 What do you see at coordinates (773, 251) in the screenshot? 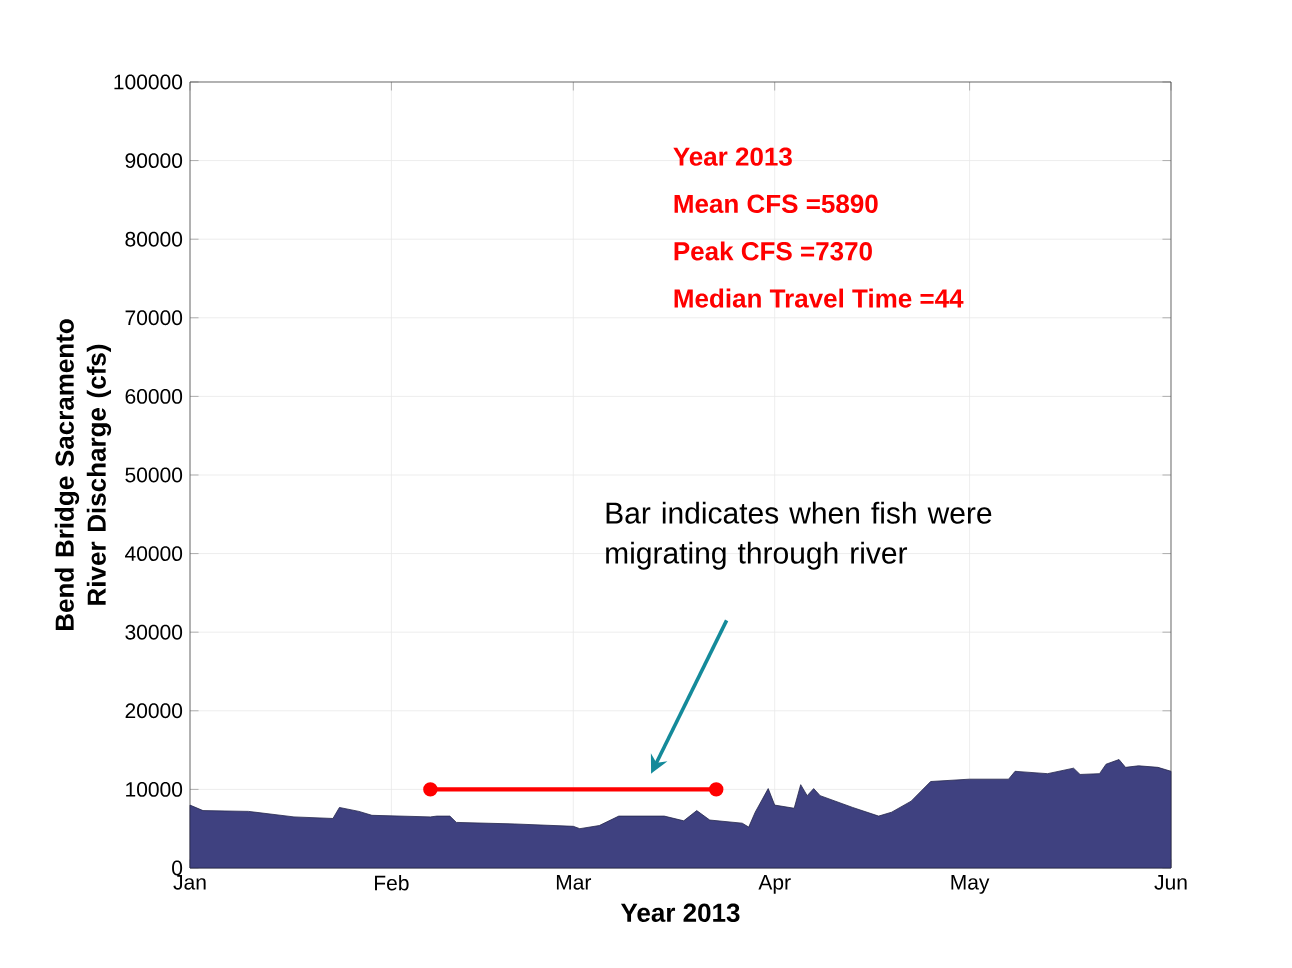
I see `annotation: Peak CFS =7370` at bounding box center [773, 251].